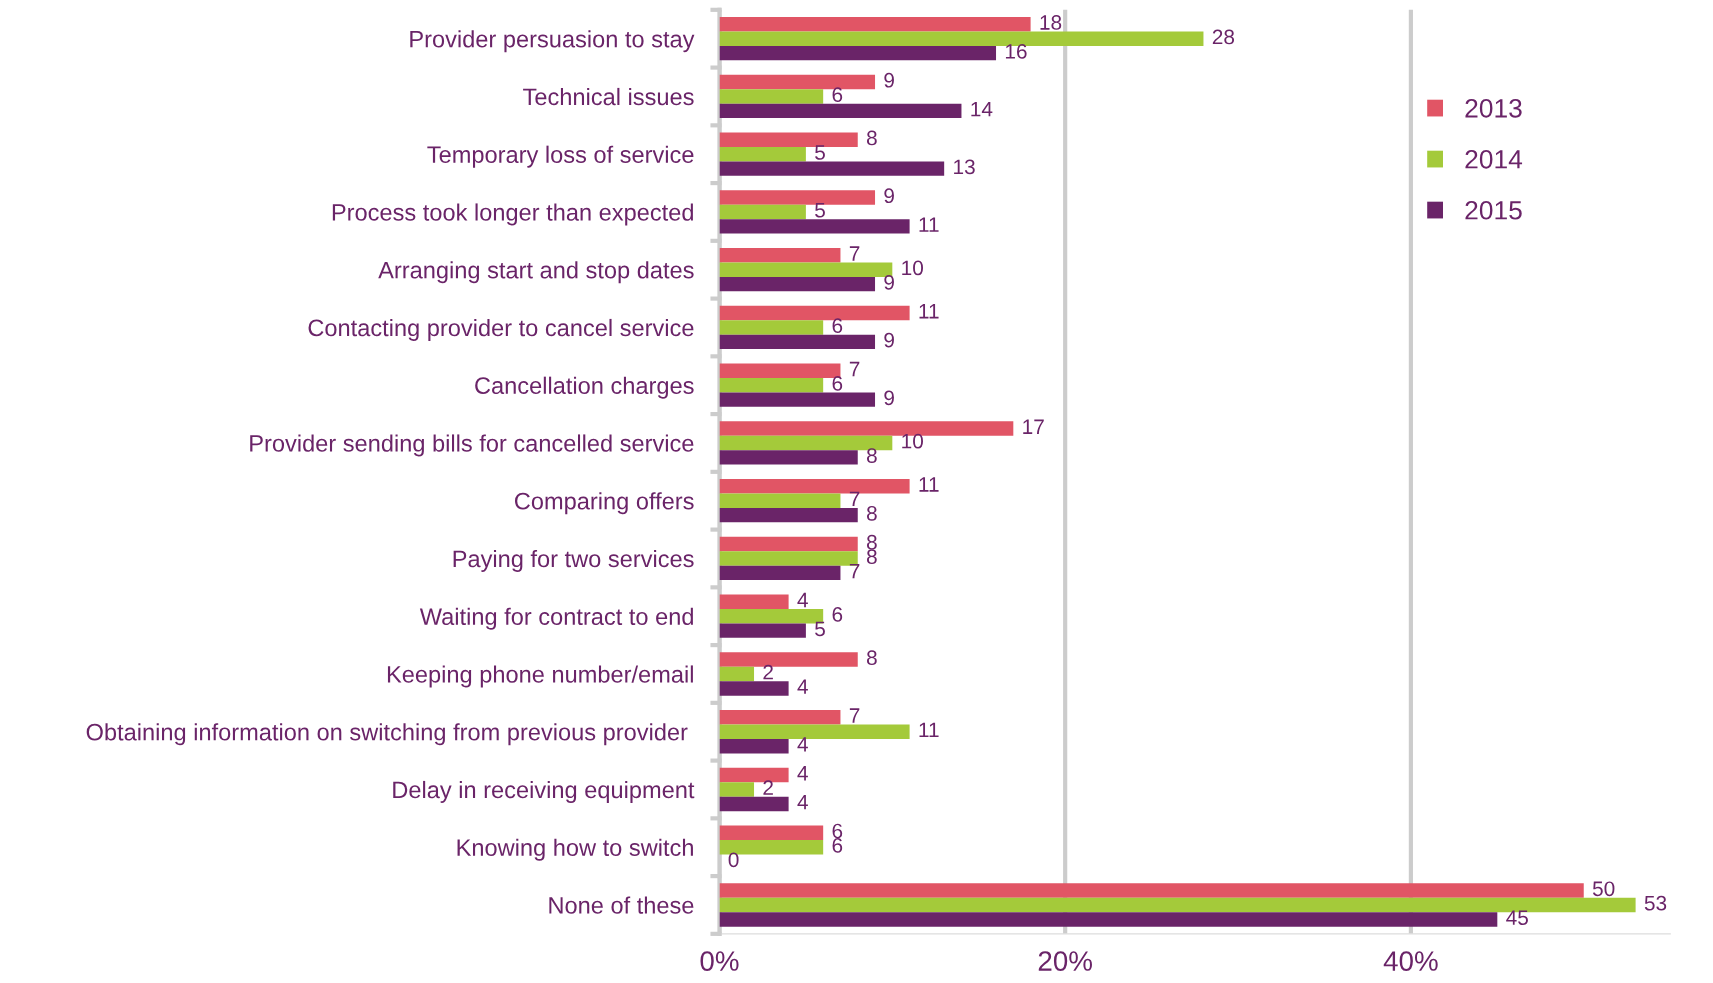  Describe the element at coordinates (1016, 51) in the screenshot. I see `data-label: 16` at that location.